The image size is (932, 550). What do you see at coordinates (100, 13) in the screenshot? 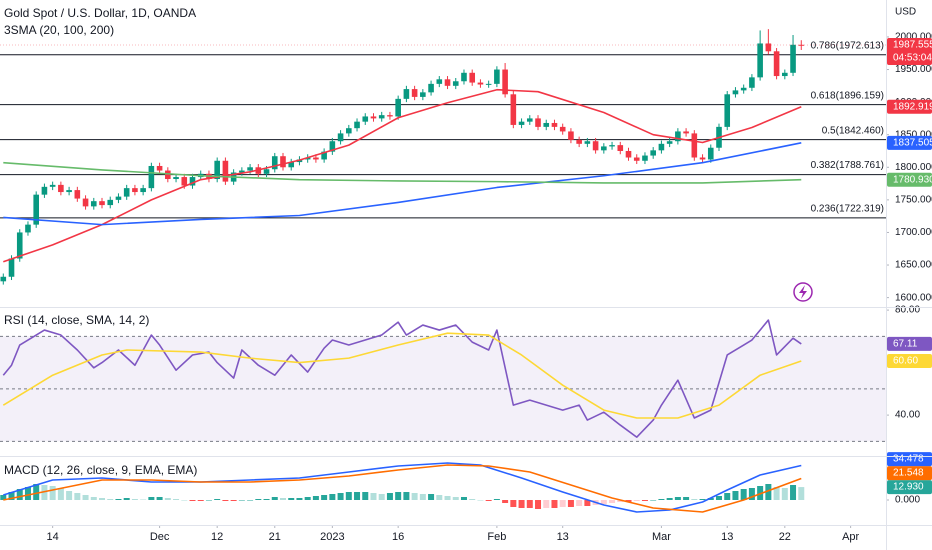
I see `chart-title: Gold Spot / U.S. Dollar, 1D, OANDA` at bounding box center [100, 13].